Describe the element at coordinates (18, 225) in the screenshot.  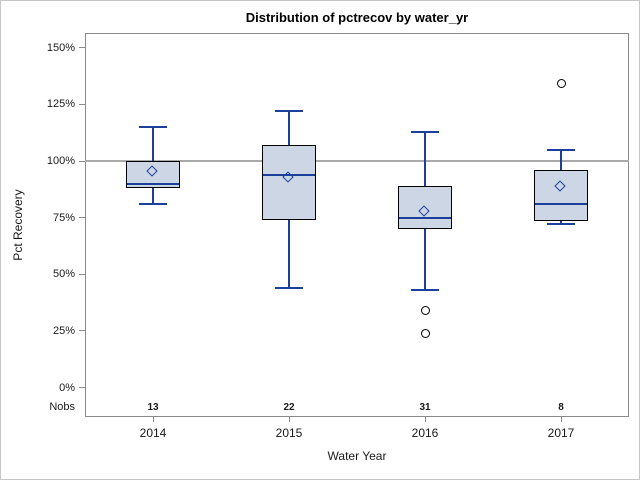
I see `y-axis-title: Pct Recovery` at that location.